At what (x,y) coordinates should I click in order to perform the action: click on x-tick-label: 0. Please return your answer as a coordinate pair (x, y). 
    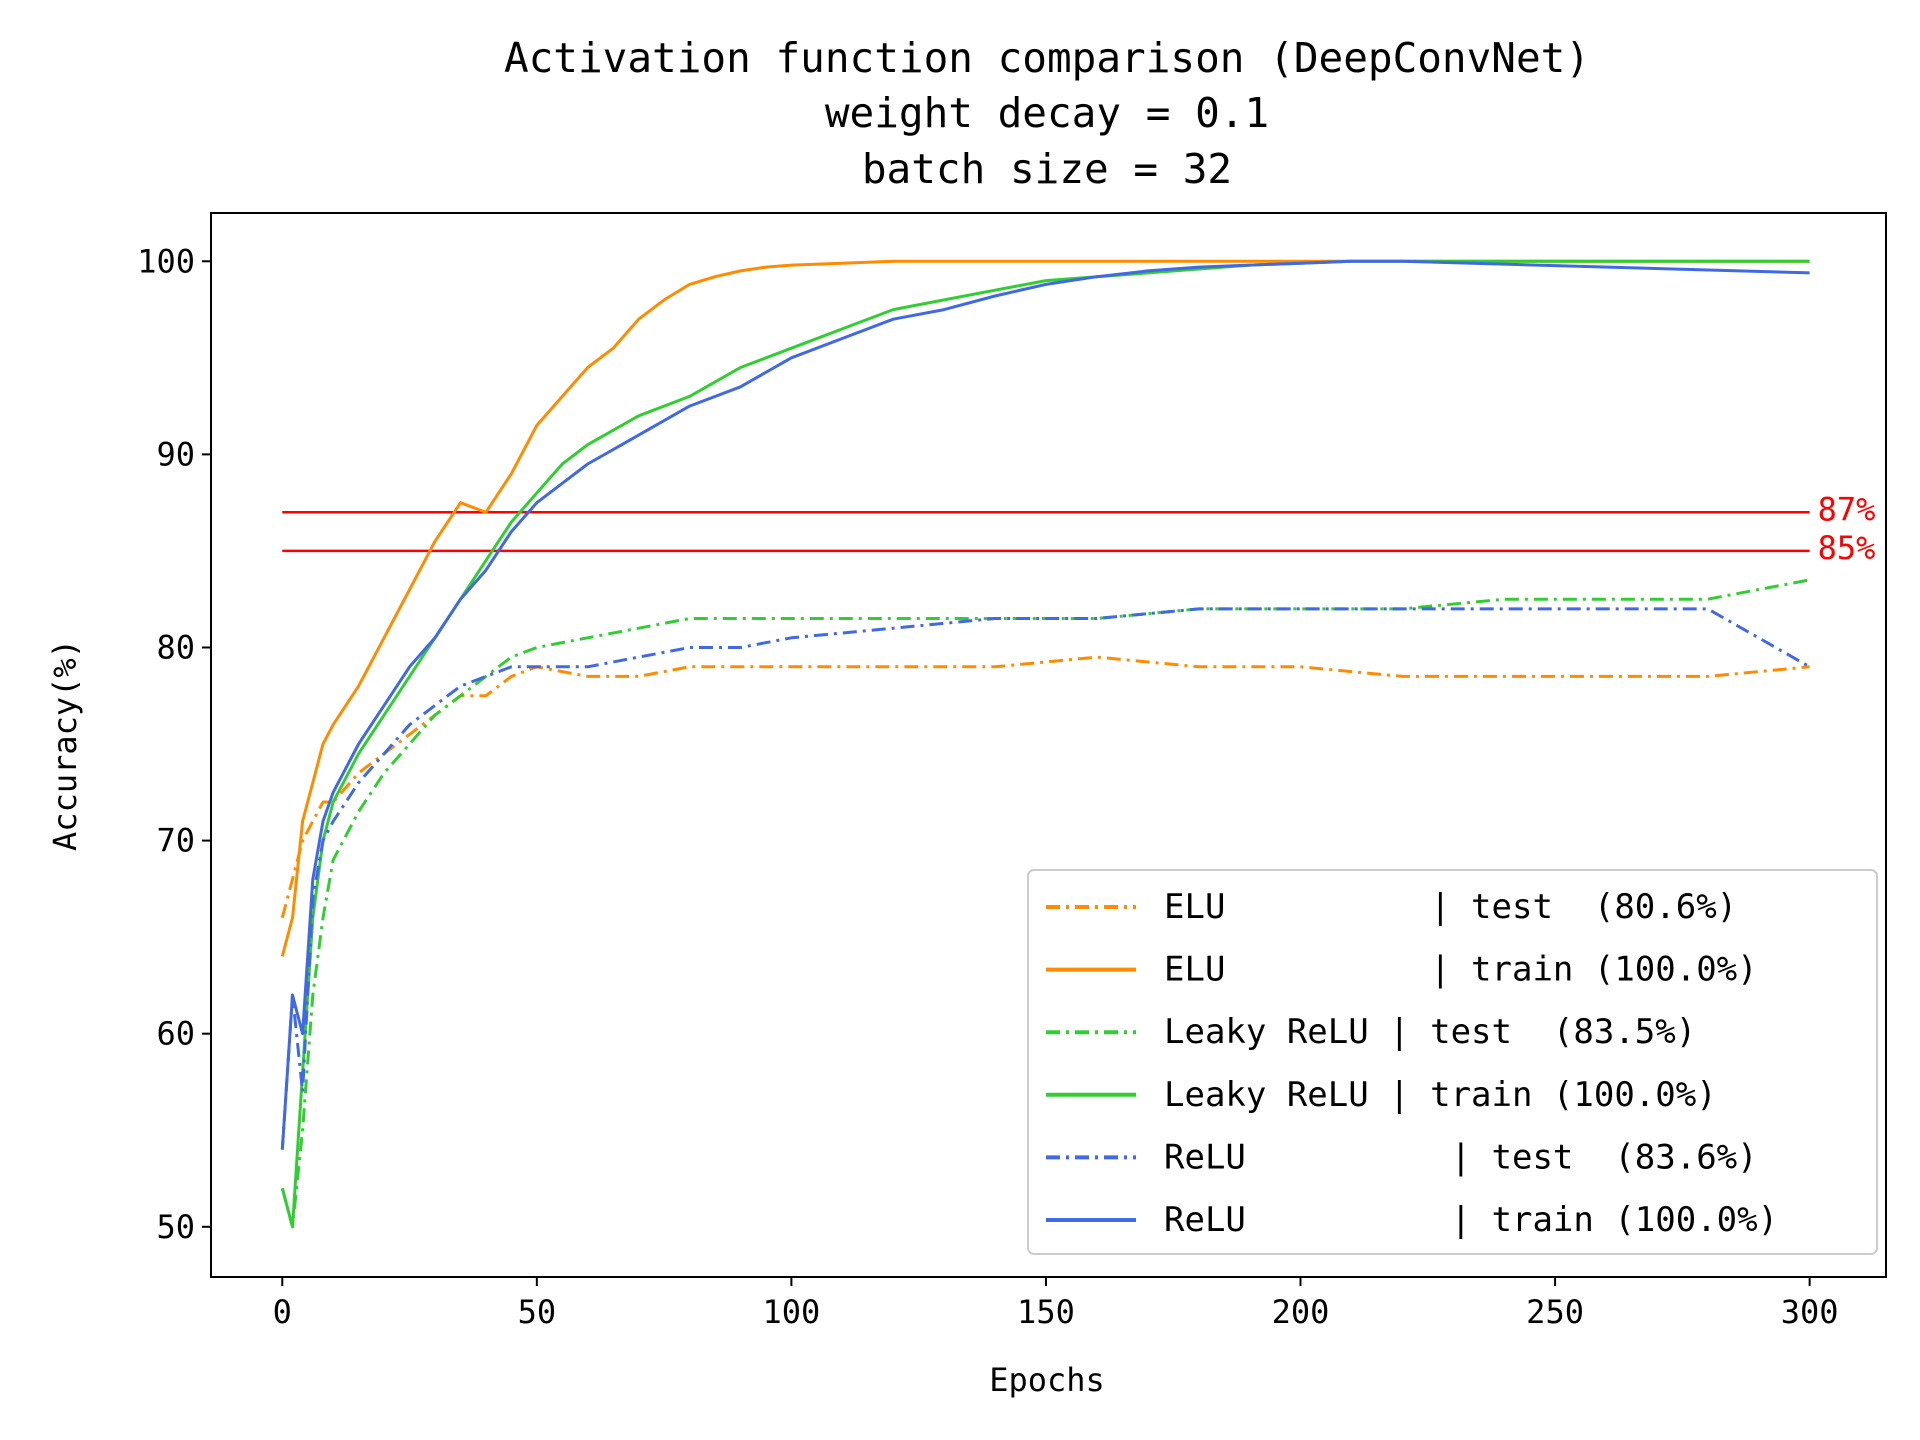
    Looking at the image, I should click on (282, 1312).